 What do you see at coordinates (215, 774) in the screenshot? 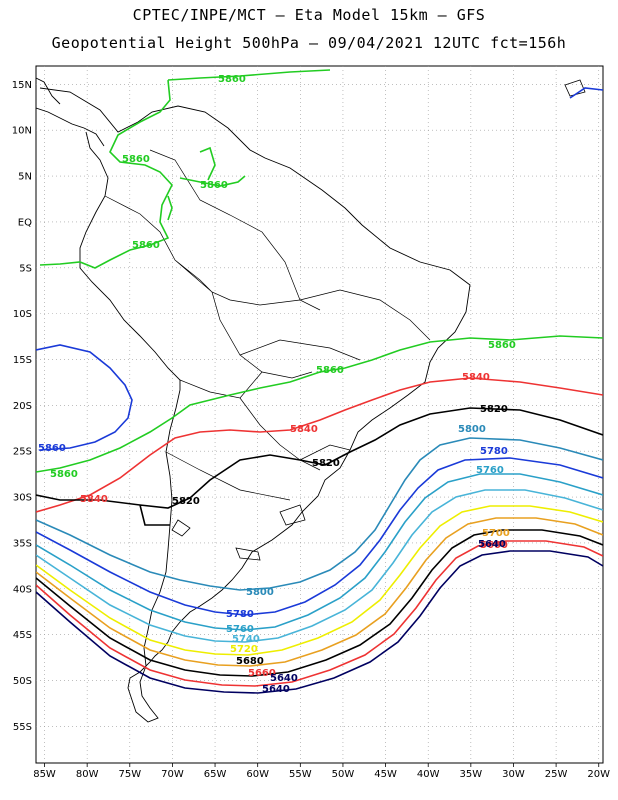
I see `lon-tick-label: 65W` at bounding box center [215, 774].